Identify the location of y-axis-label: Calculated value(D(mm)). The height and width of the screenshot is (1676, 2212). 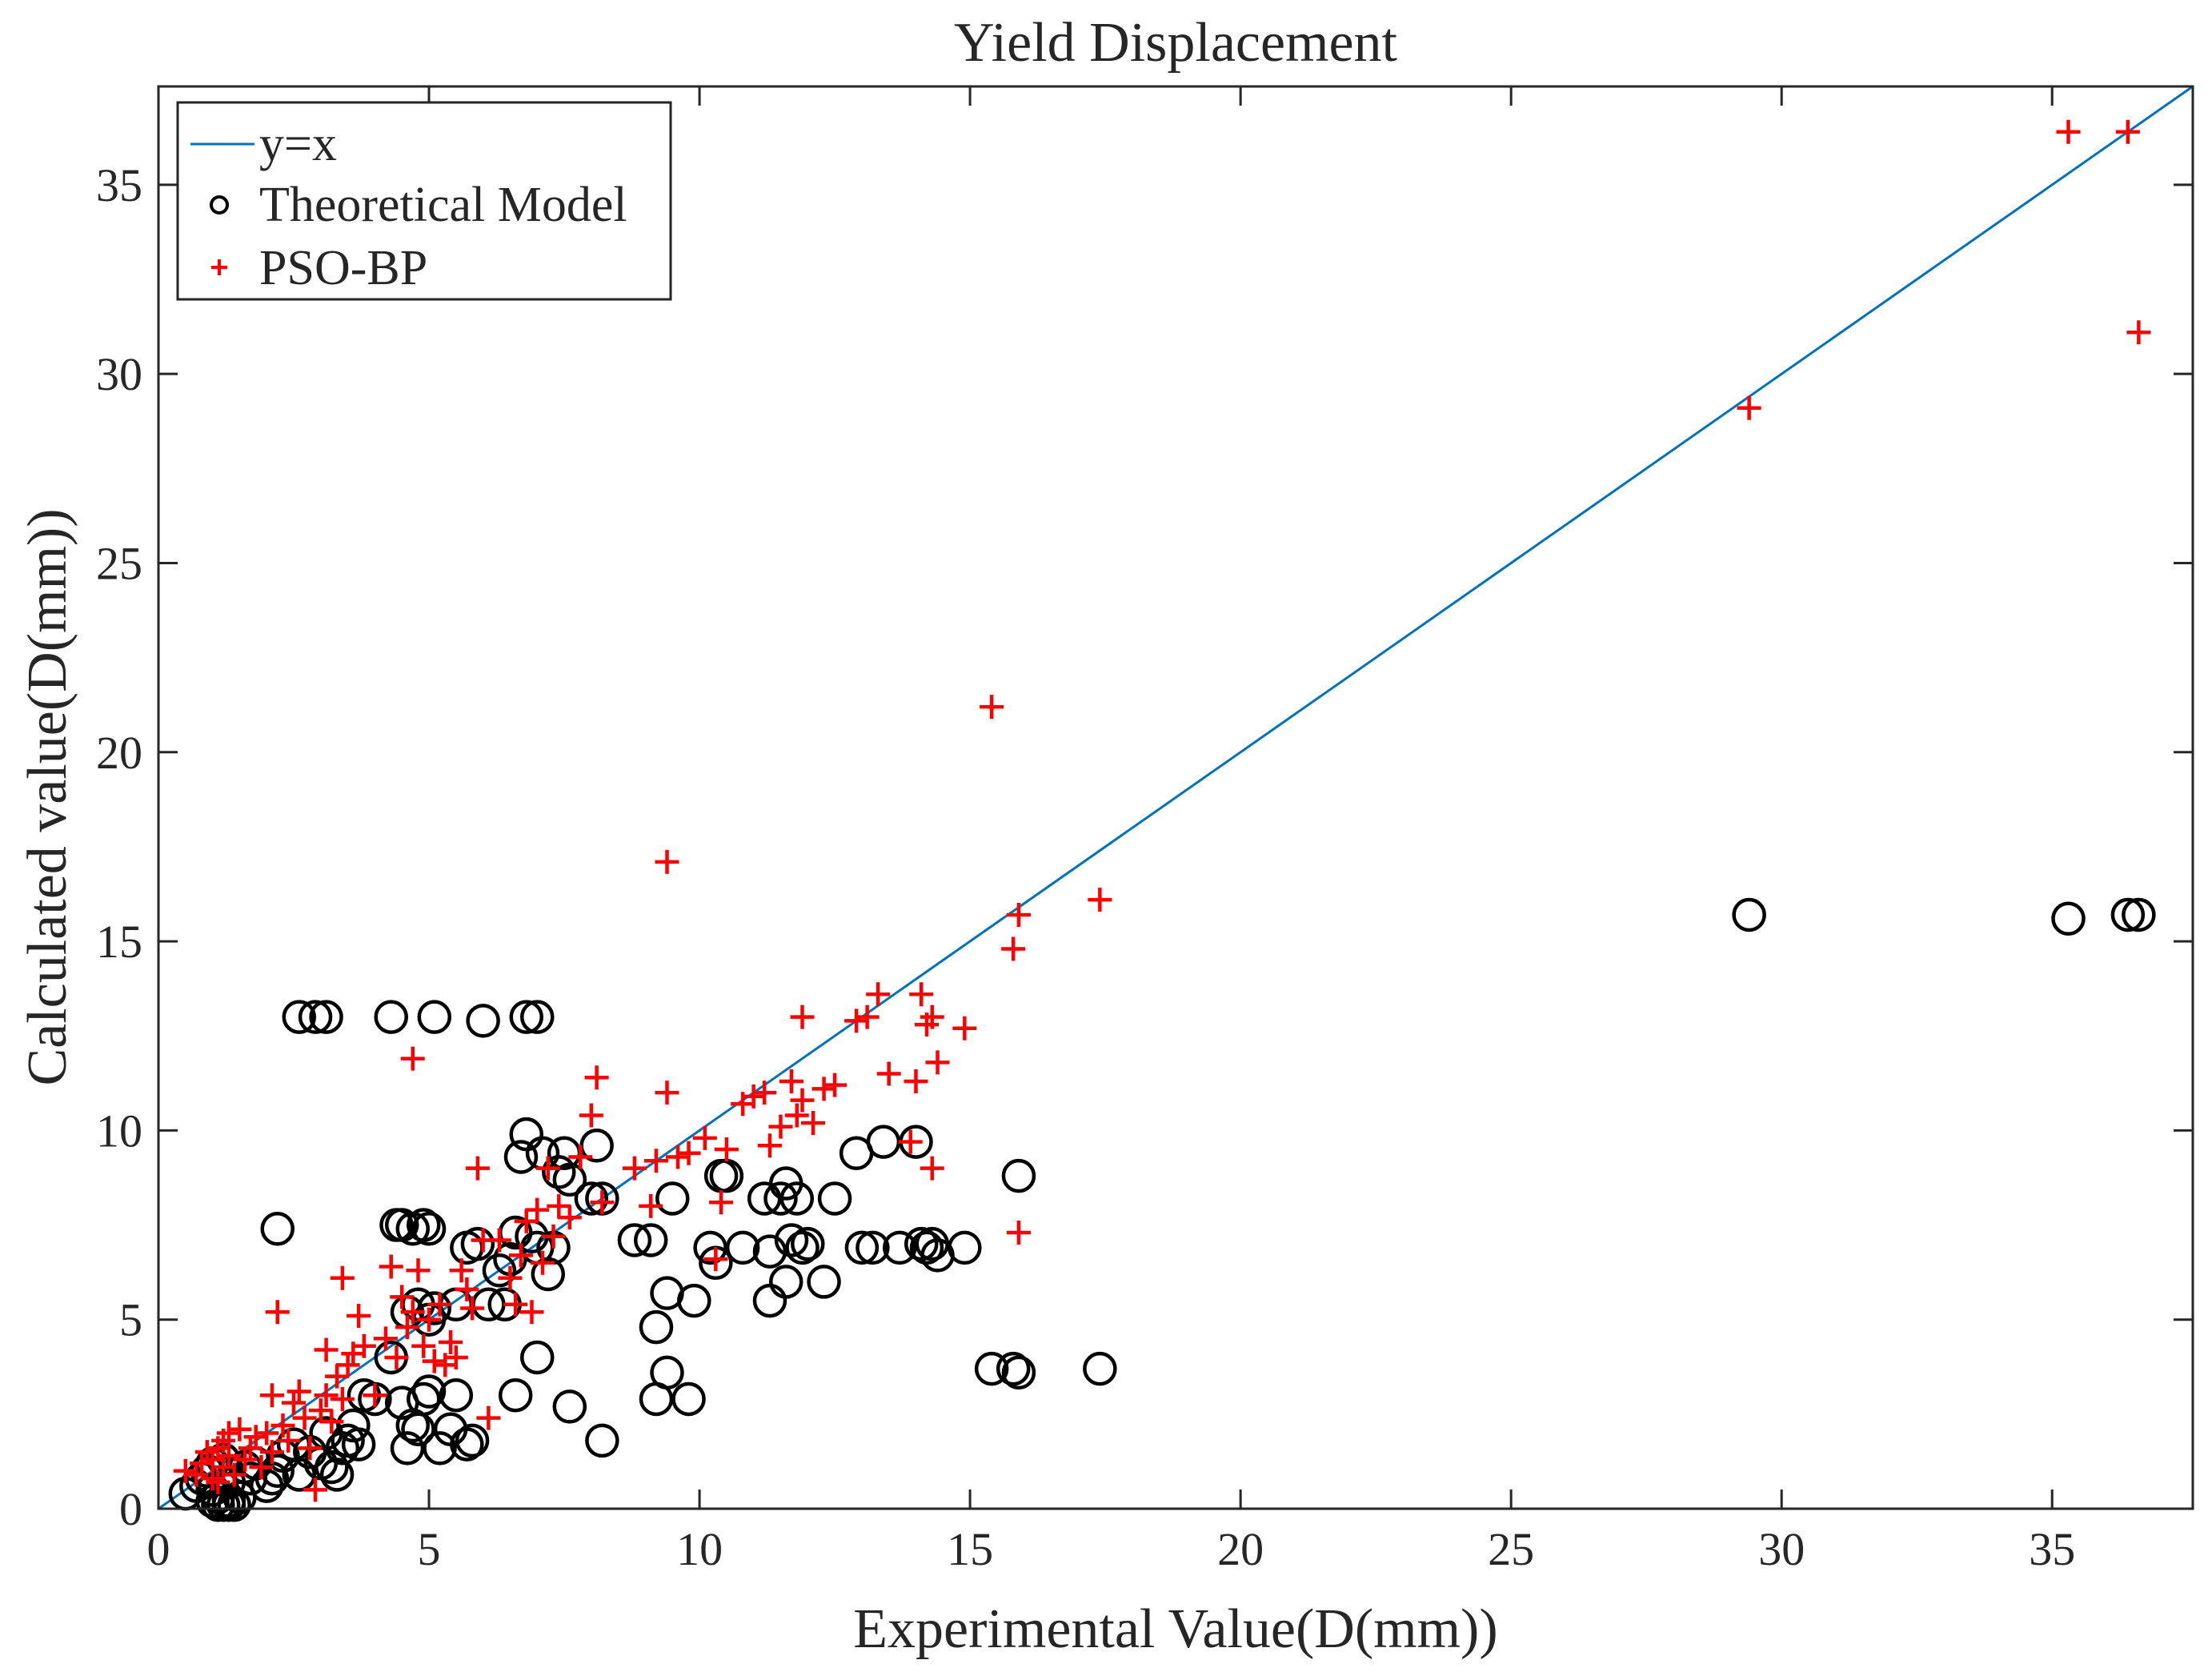
(47, 796).